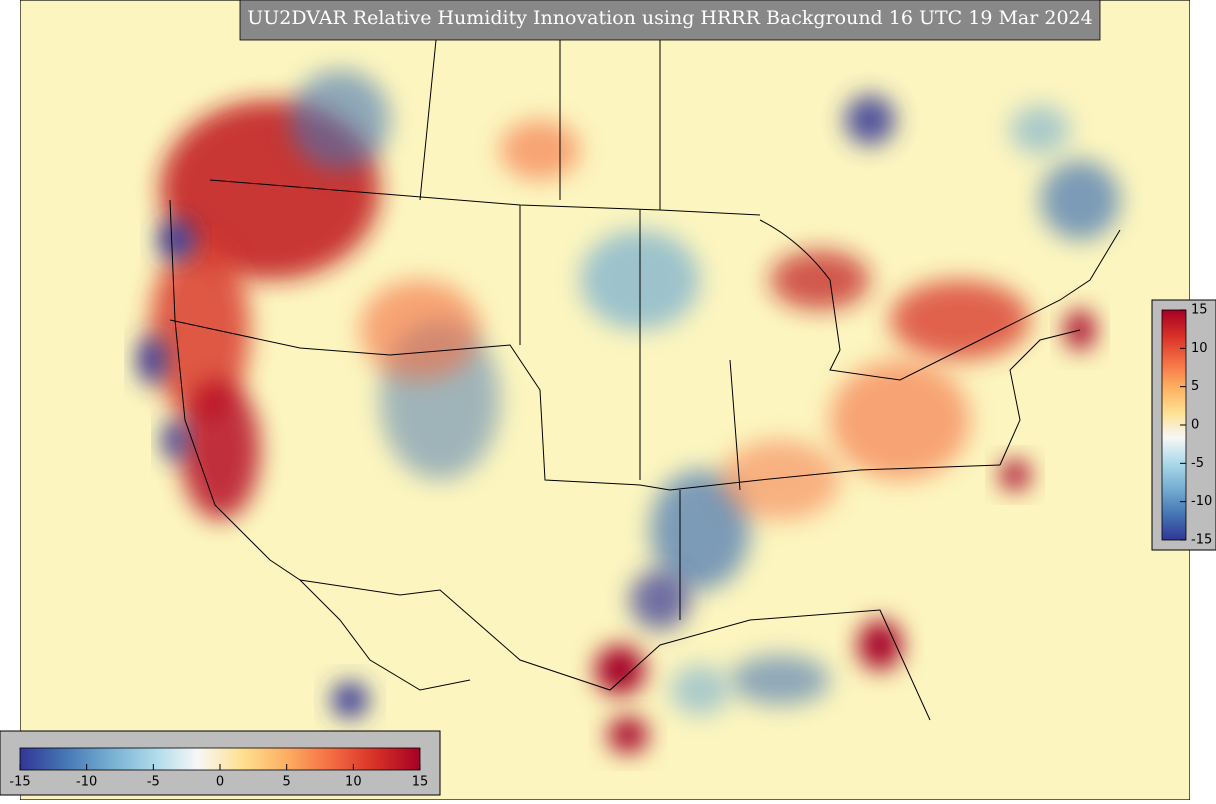 The image size is (1216, 804). I want to click on colorbar-vertical: -15 -10 -5 0 5 10 15, so click(1183, 425).